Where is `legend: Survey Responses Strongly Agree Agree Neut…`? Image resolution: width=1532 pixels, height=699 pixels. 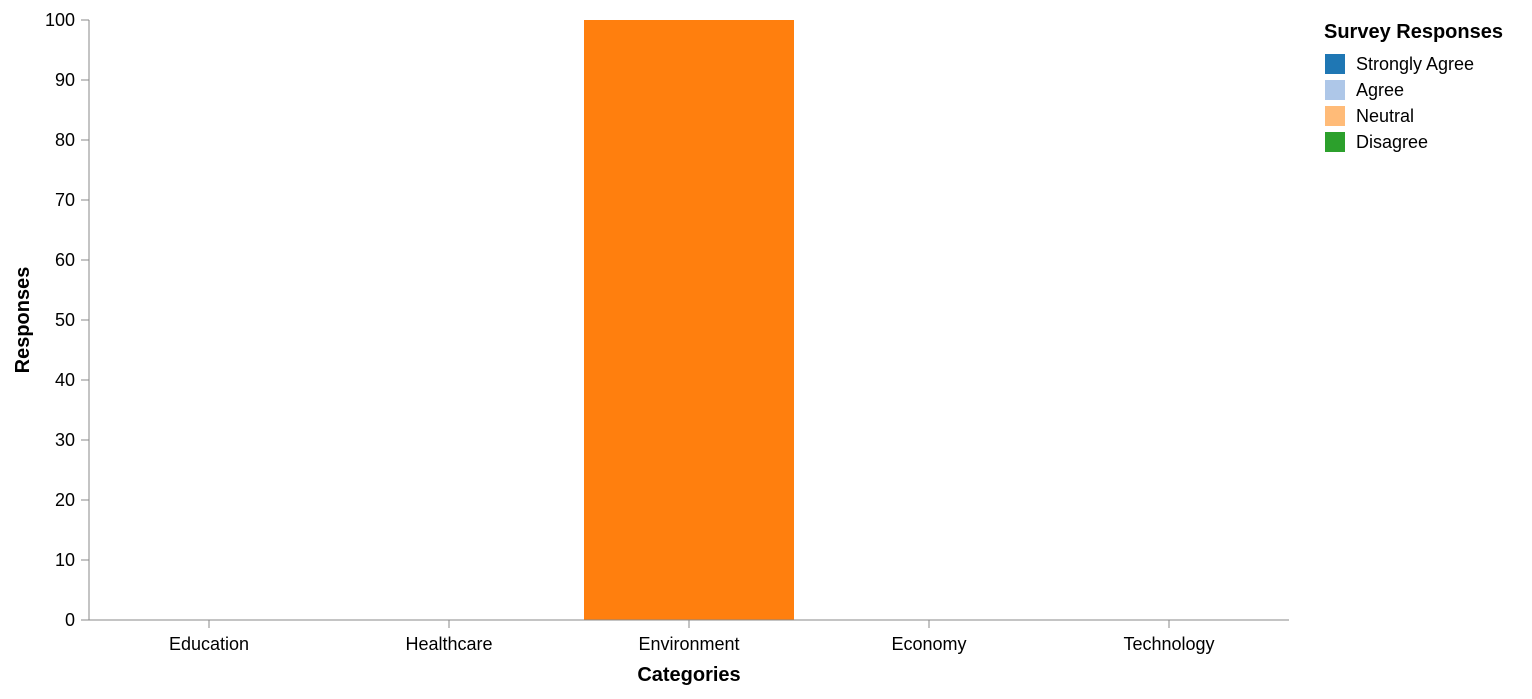
legend: Survey Responses Strongly Agree Agree Neut… is located at coordinates (1413, 86).